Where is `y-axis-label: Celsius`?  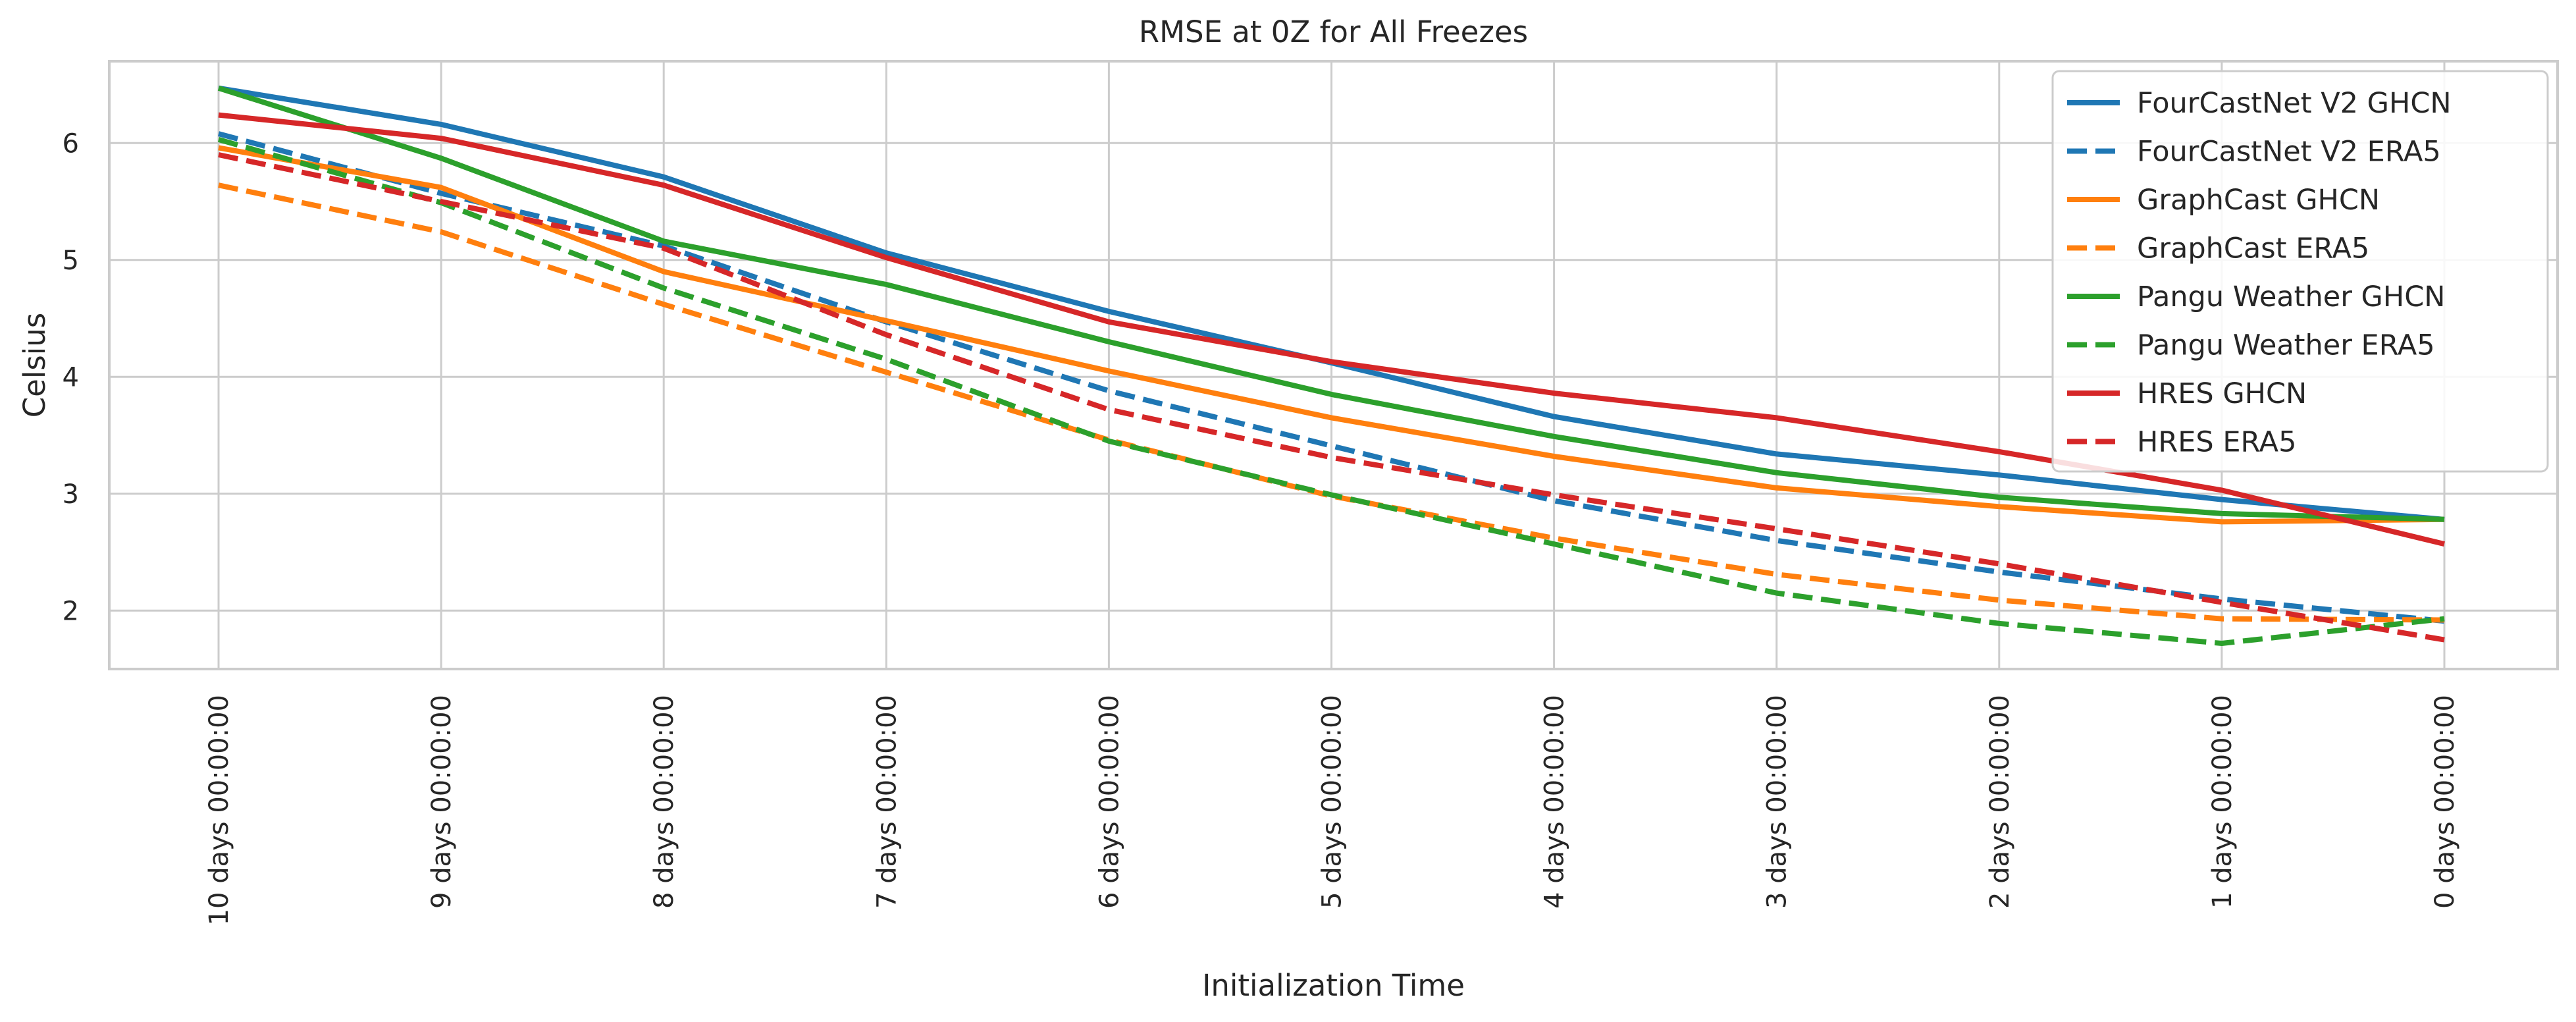 y-axis-label: Celsius is located at coordinates (34, 365).